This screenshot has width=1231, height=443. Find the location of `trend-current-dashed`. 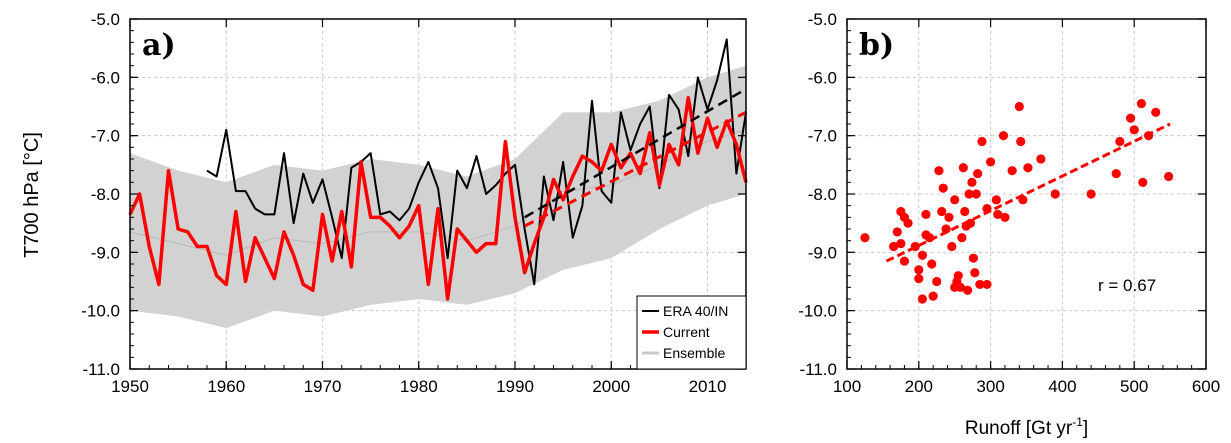

trend-current-dashed is located at coordinates (635, 169).